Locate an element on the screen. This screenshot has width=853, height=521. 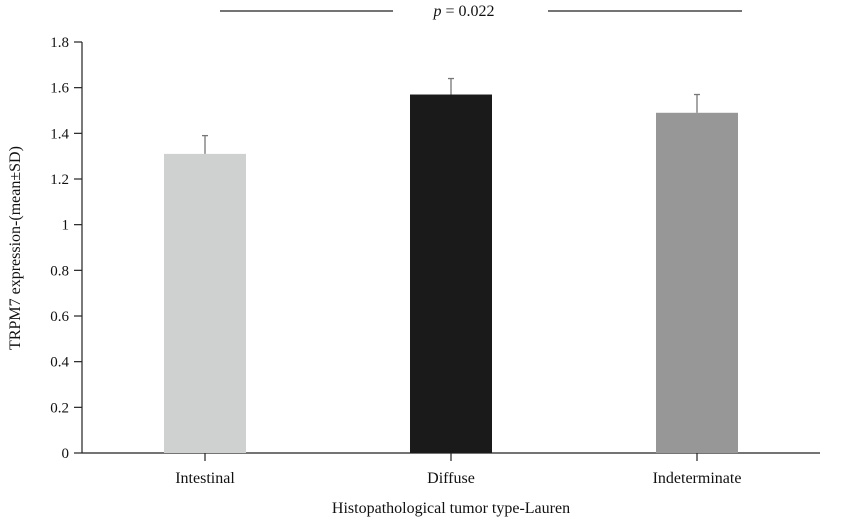
bar-diffuse is located at coordinates (451, 274).